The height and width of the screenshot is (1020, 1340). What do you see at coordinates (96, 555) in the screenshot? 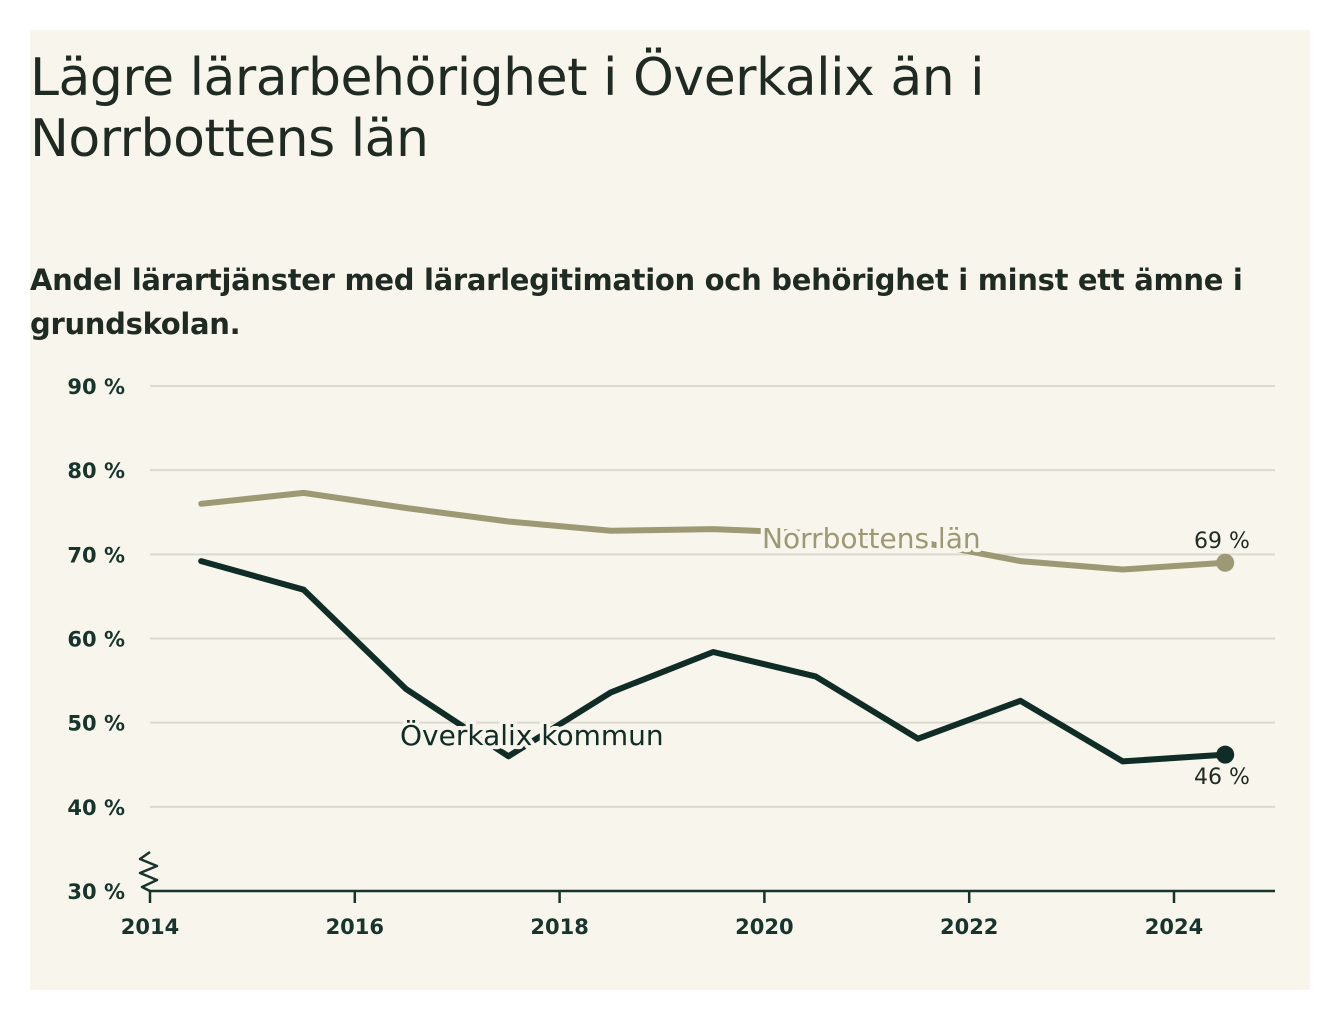
I see `y-tick-label: 70 %` at bounding box center [96, 555].